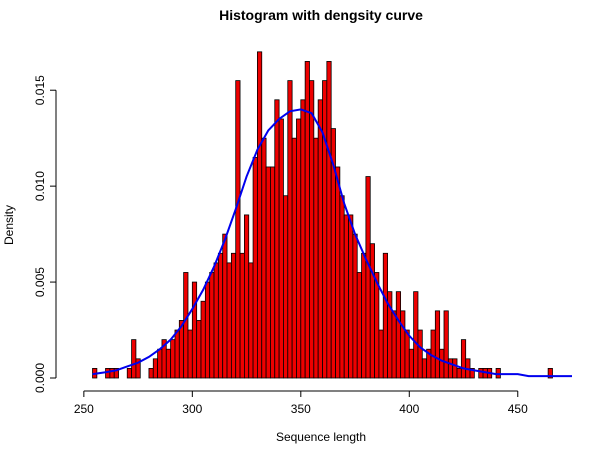 This screenshot has height=451, width=597. What do you see at coordinates (409, 409) in the screenshot?
I see `x-tick-label: 400` at bounding box center [409, 409].